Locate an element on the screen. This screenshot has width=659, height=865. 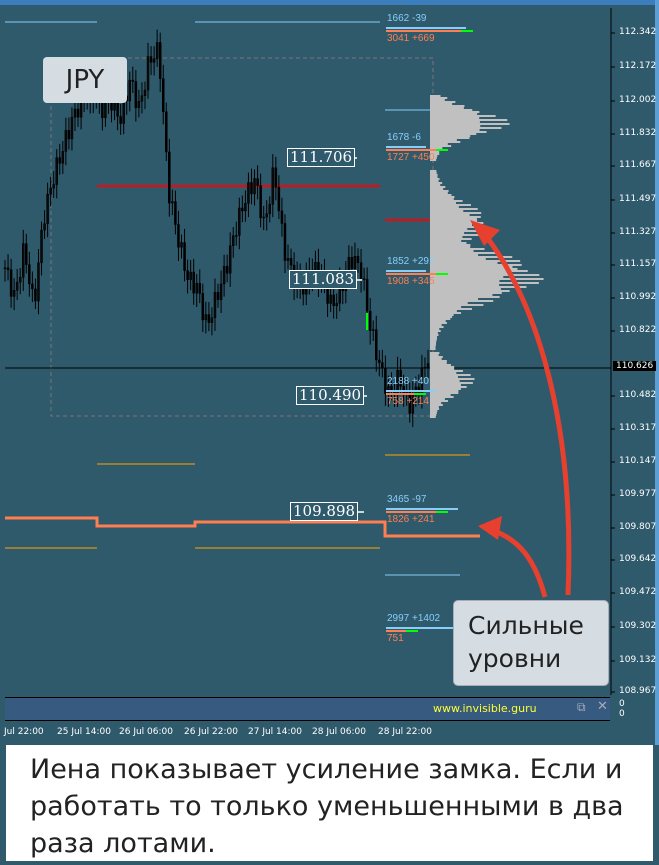
x-tick-label: 26 Jul 06:00 is located at coordinates (146, 732).